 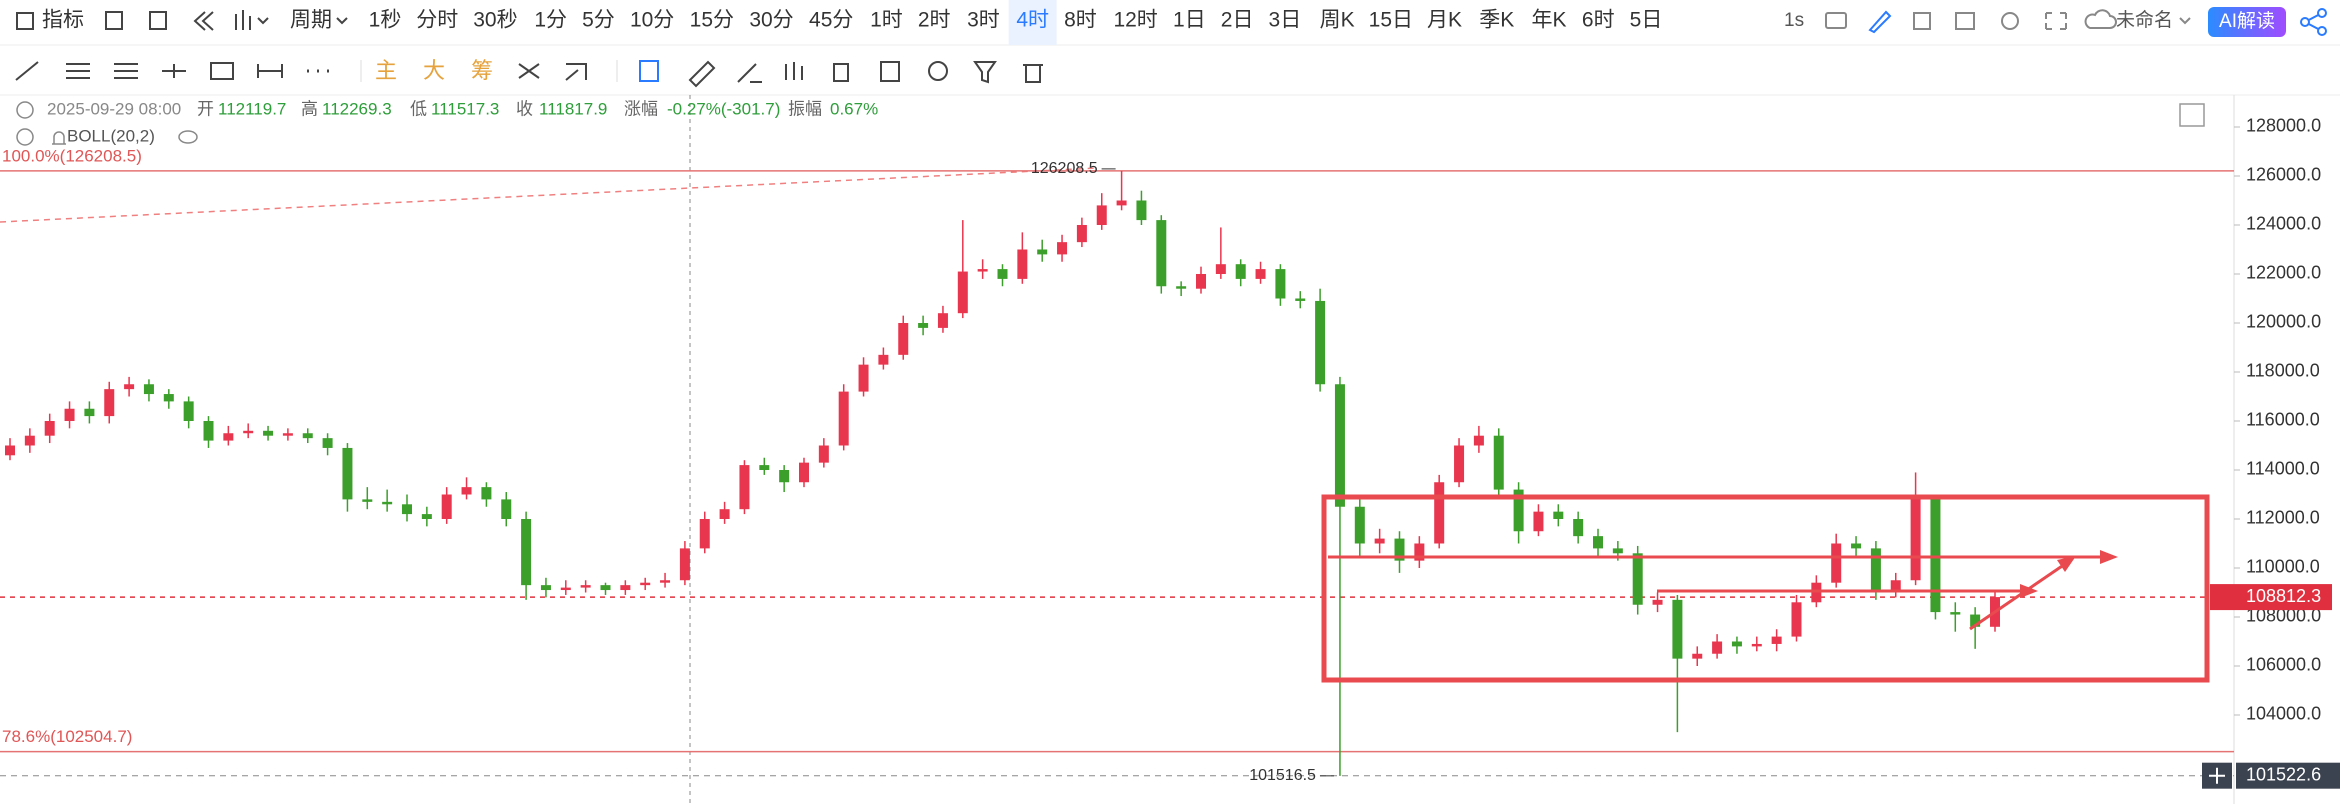 I want to click on chip-group: 主大筹, so click(x=434, y=70).